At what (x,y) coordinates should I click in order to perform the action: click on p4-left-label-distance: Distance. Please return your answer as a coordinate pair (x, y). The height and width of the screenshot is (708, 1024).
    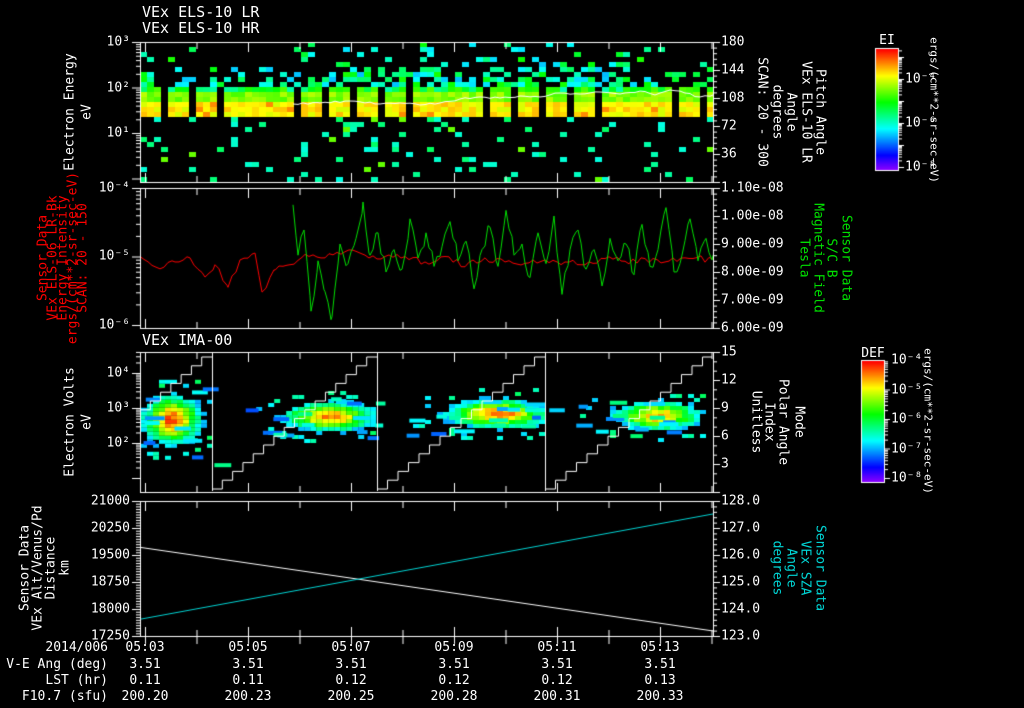
    Looking at the image, I should click on (51, 568).